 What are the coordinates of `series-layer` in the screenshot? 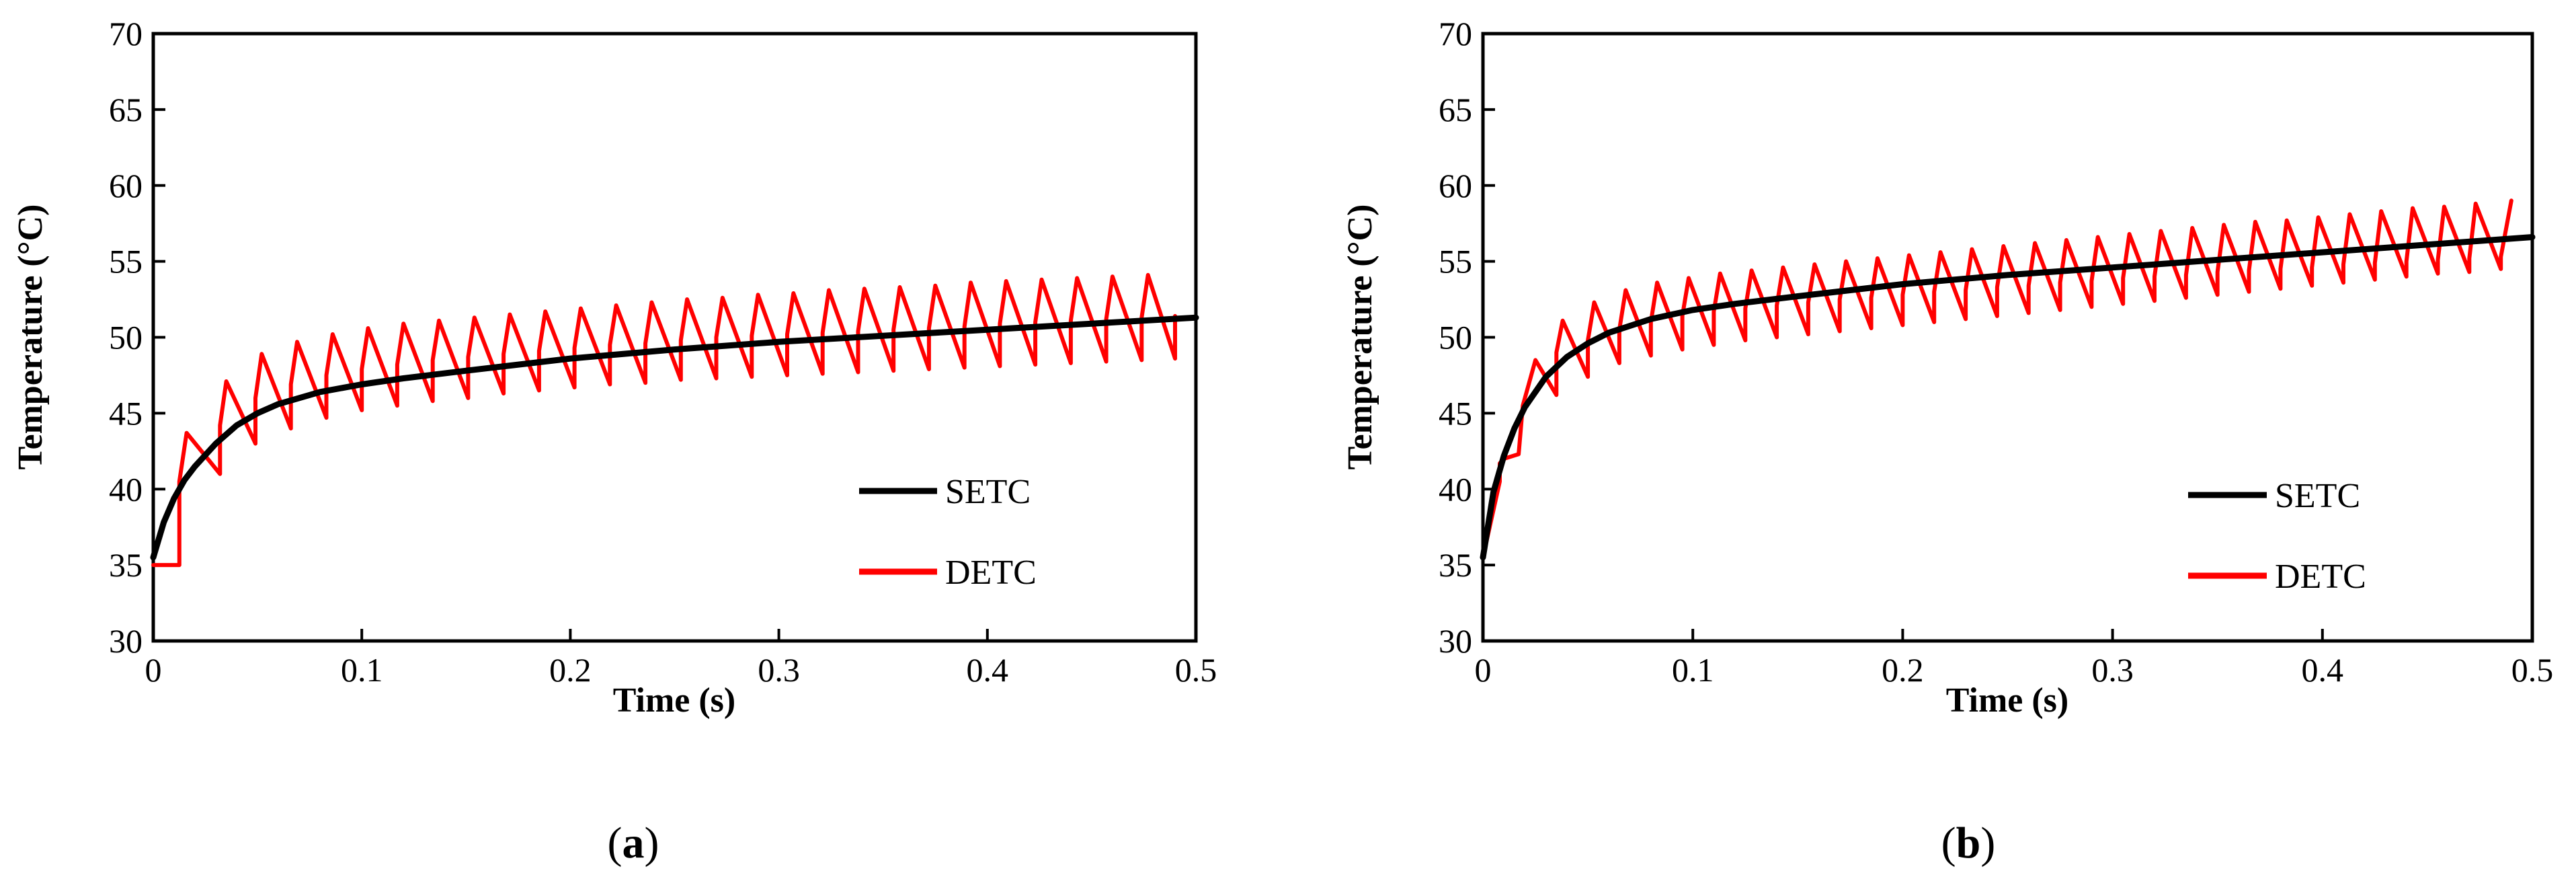 It's located at (674, 420).